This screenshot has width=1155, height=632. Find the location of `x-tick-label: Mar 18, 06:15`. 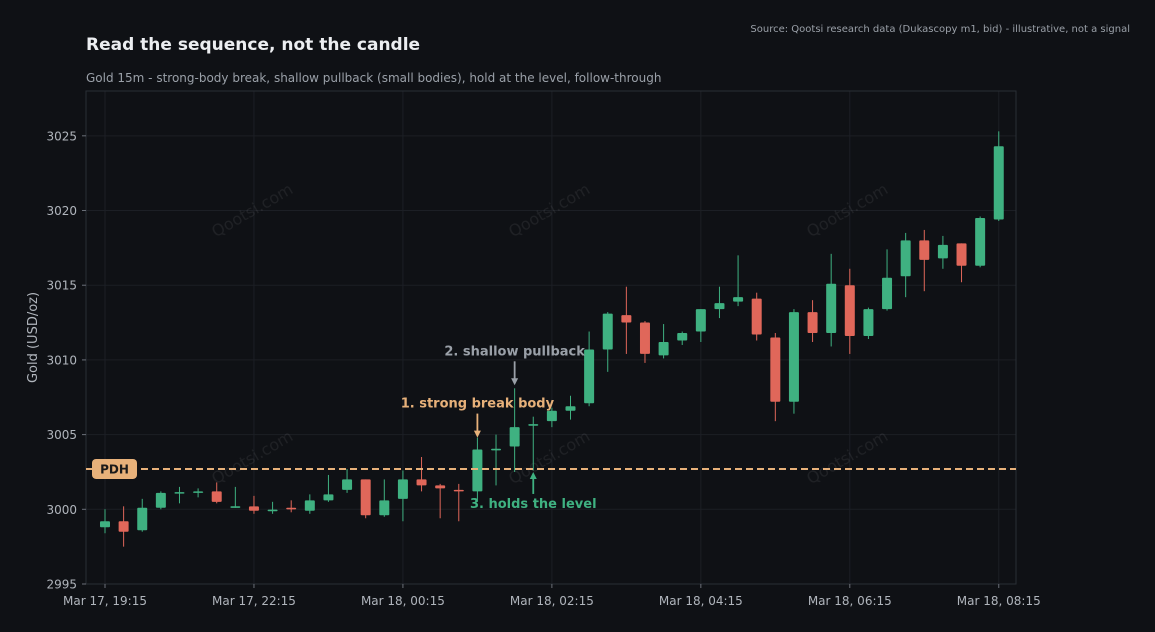

x-tick-label: Mar 18, 06:15 is located at coordinates (850, 601).